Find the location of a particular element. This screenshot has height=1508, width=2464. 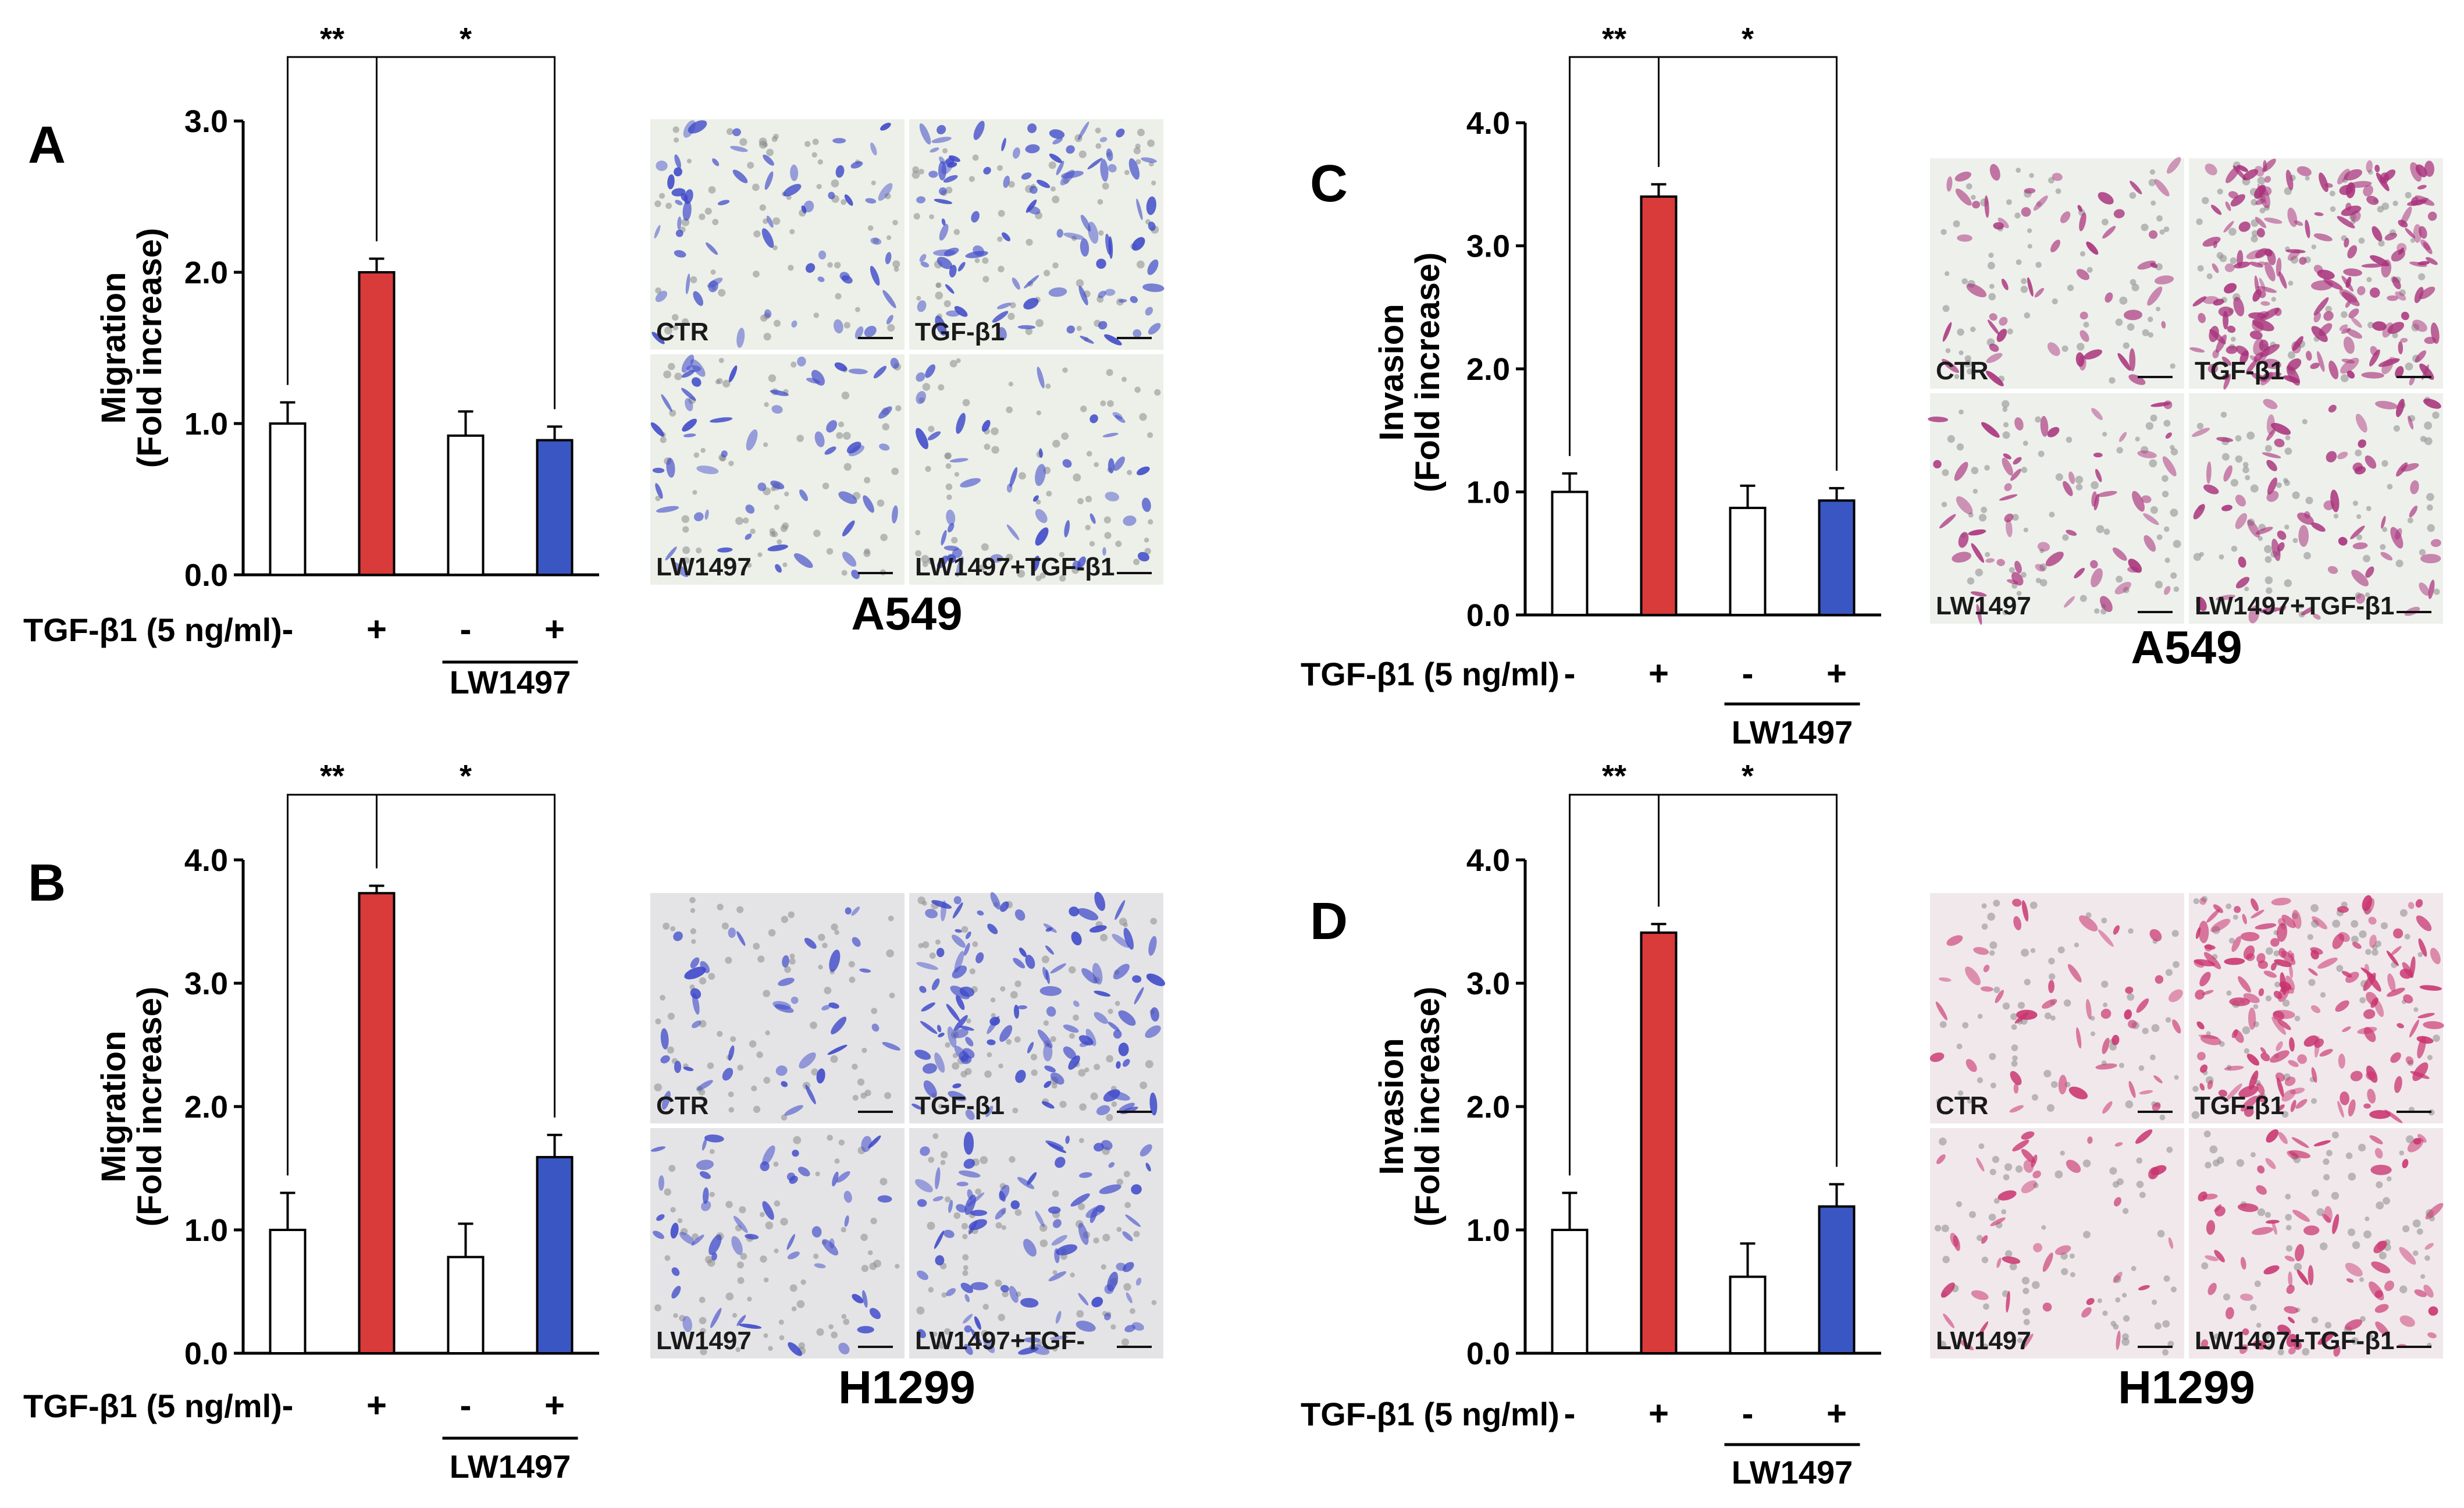

micrograph-quadrant: LW1497+TGF-β1 is located at coordinates (2316, 1243).